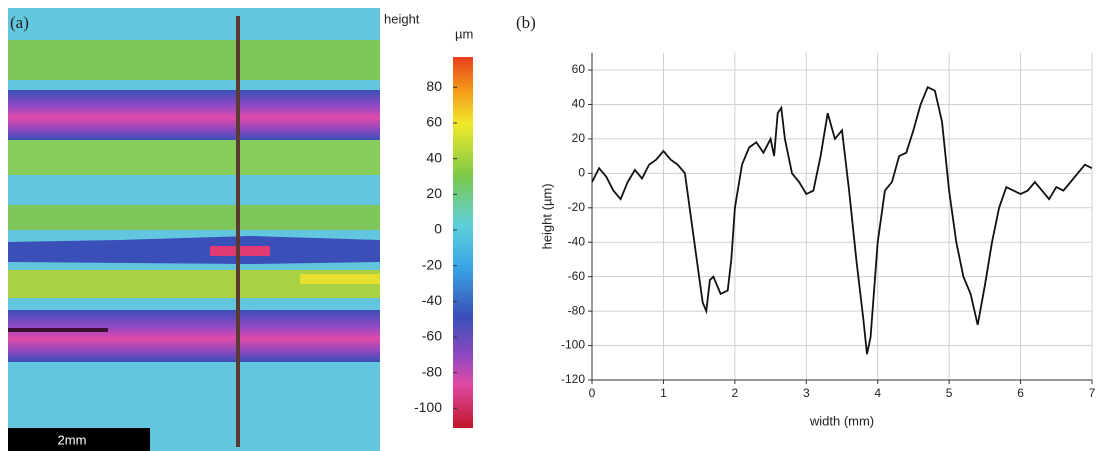 The width and height of the screenshot is (1099, 451). What do you see at coordinates (463, 242) in the screenshot?
I see `colorbar` at bounding box center [463, 242].